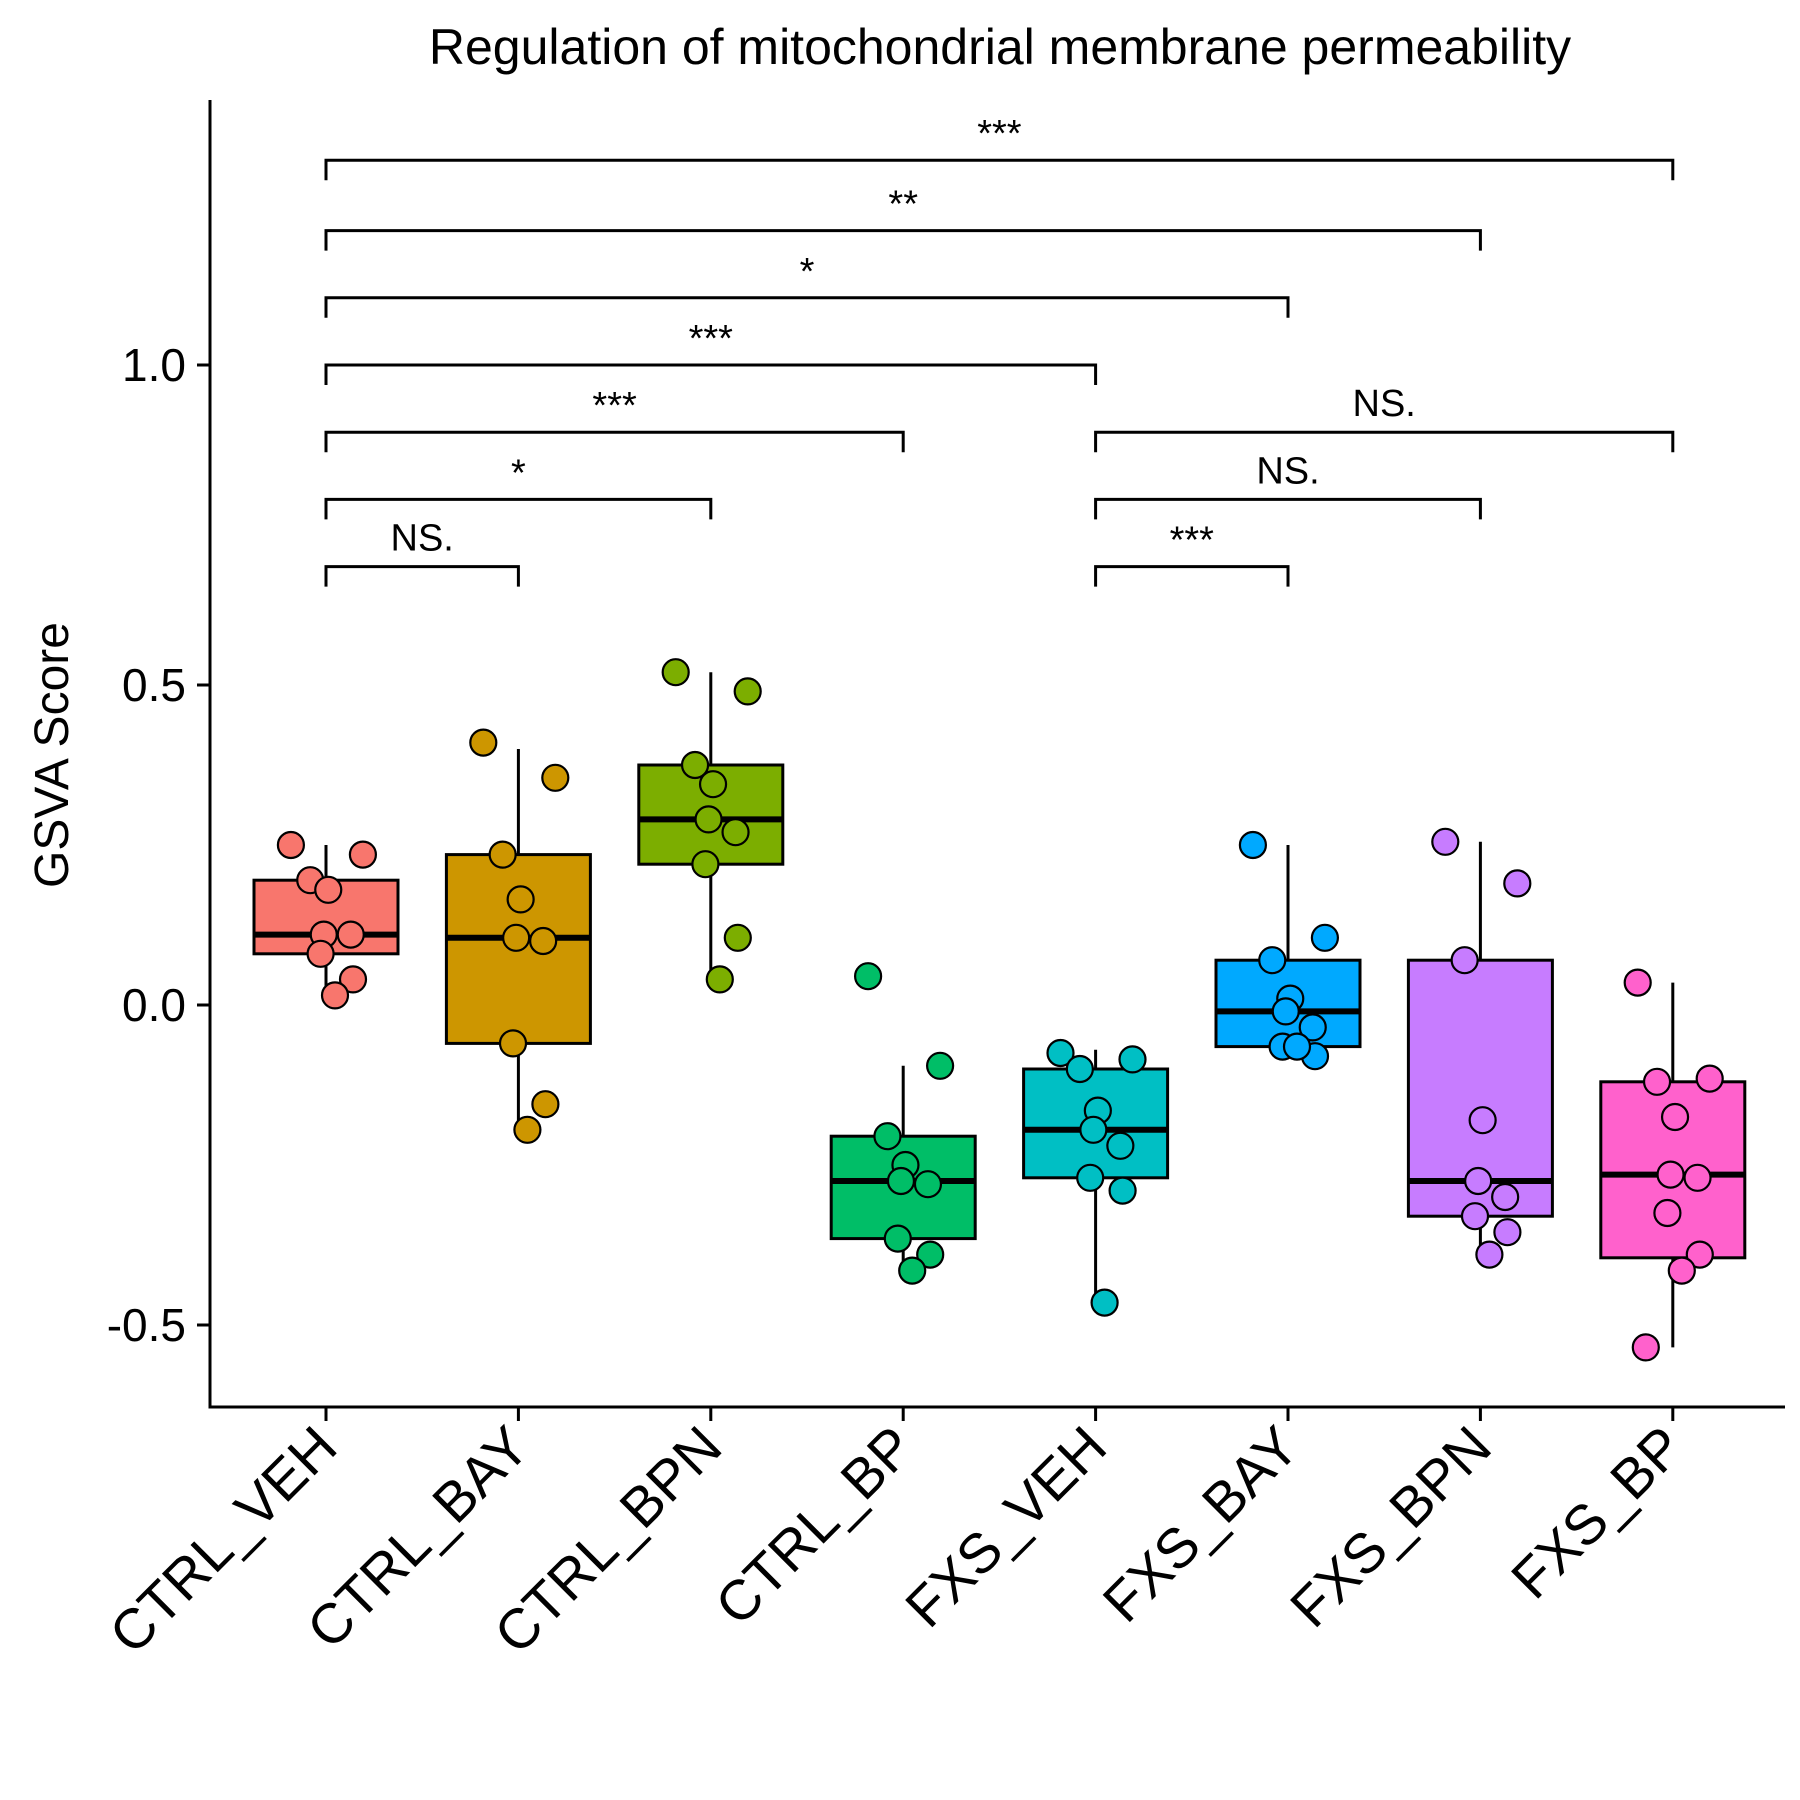 The height and width of the screenshot is (1800, 1800). I want to click on y-tick-label: 1.0, so click(154, 365).